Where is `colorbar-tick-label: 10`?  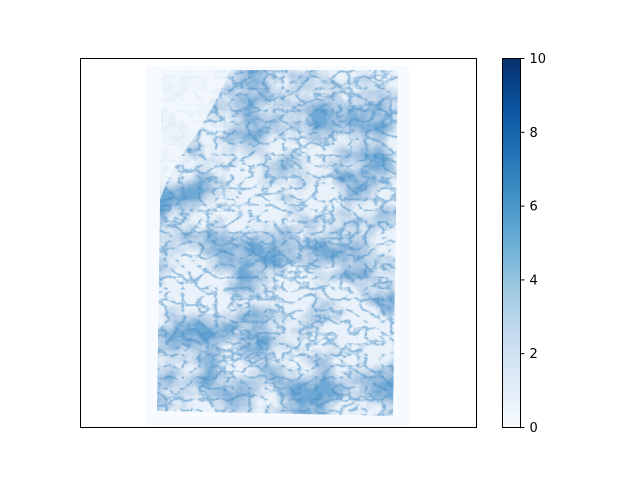
colorbar-tick-label: 10 is located at coordinates (538, 59).